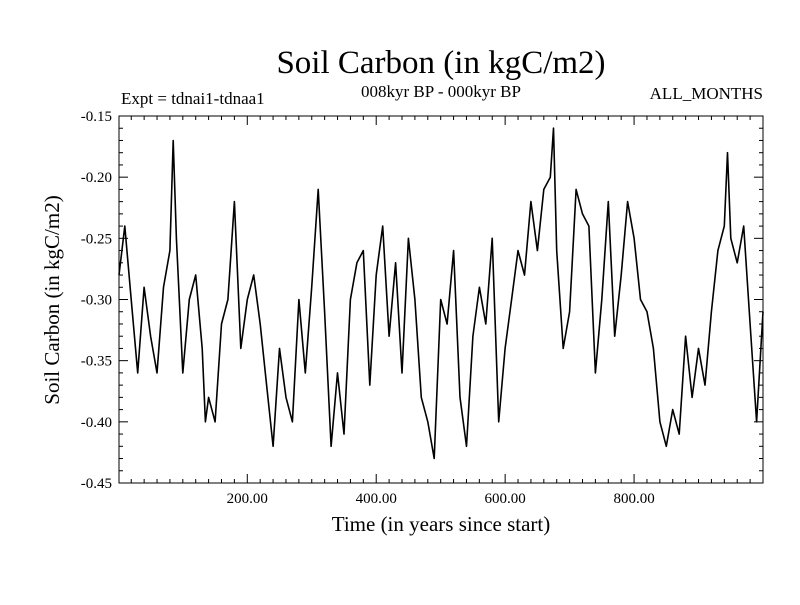 This screenshot has width=800, height=605. I want to click on y-tick-label: -0.20, so click(96, 178).